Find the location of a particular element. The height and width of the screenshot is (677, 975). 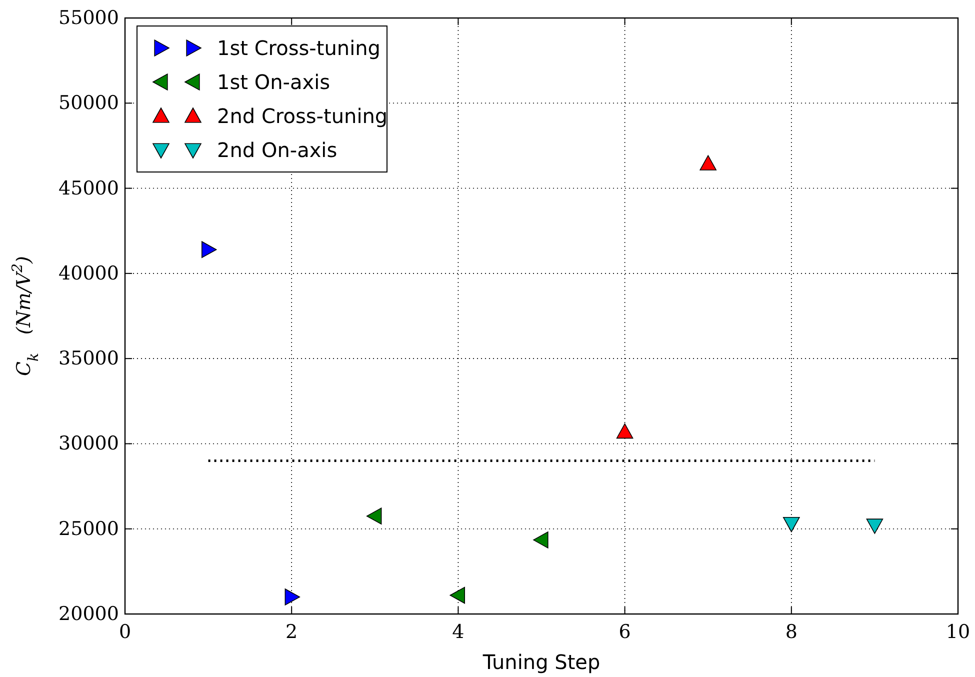

x-tick-label: 4 is located at coordinates (458, 632).